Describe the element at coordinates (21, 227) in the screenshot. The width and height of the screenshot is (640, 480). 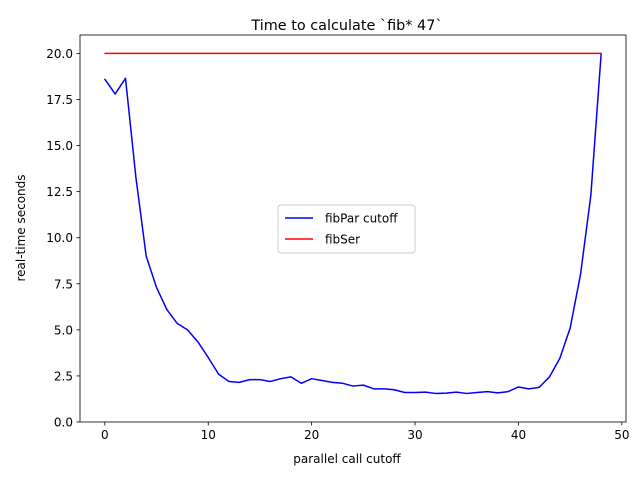
I see `y-axis-label: real-time seconds` at that location.